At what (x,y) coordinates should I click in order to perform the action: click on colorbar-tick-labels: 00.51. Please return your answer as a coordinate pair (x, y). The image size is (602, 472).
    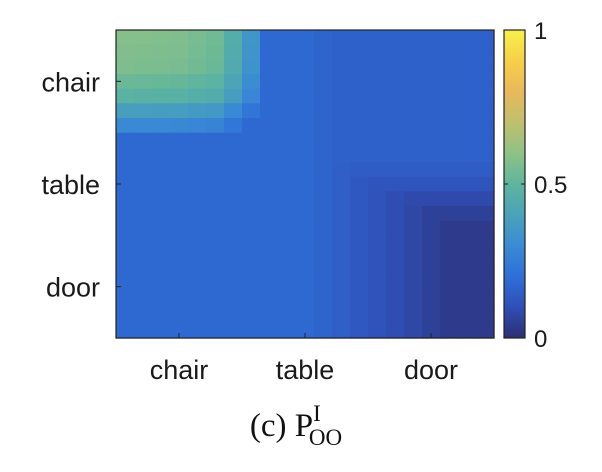
    Looking at the image, I should click on (535, 185).